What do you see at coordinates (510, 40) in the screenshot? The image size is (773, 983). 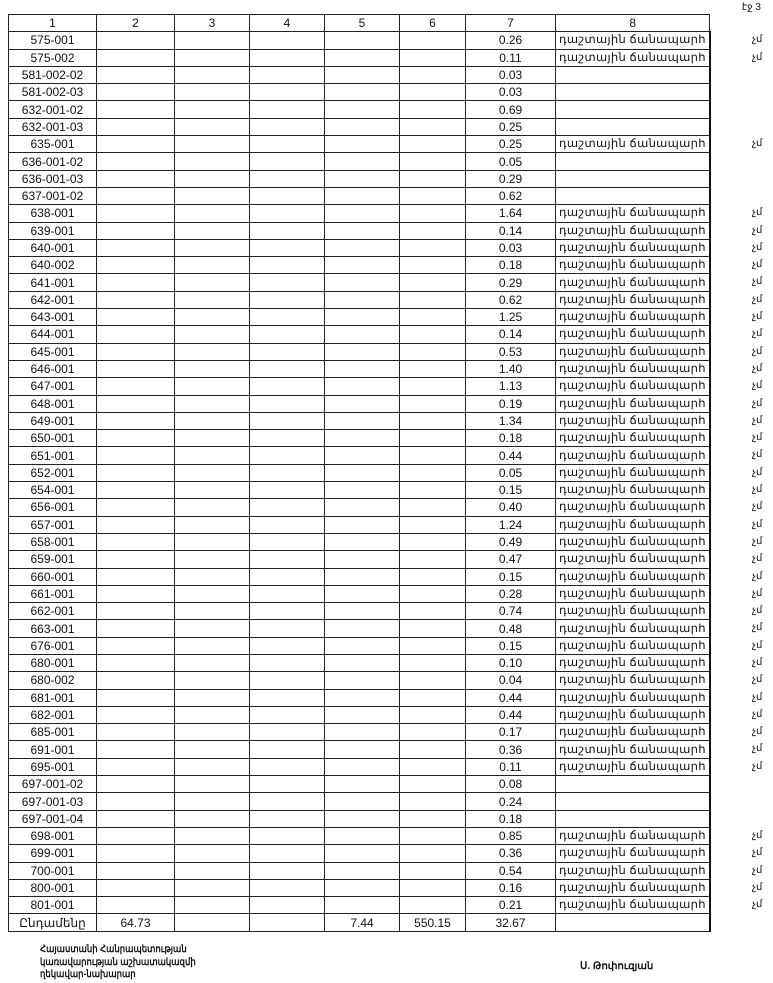 I see `area-value: 0.26` at bounding box center [510, 40].